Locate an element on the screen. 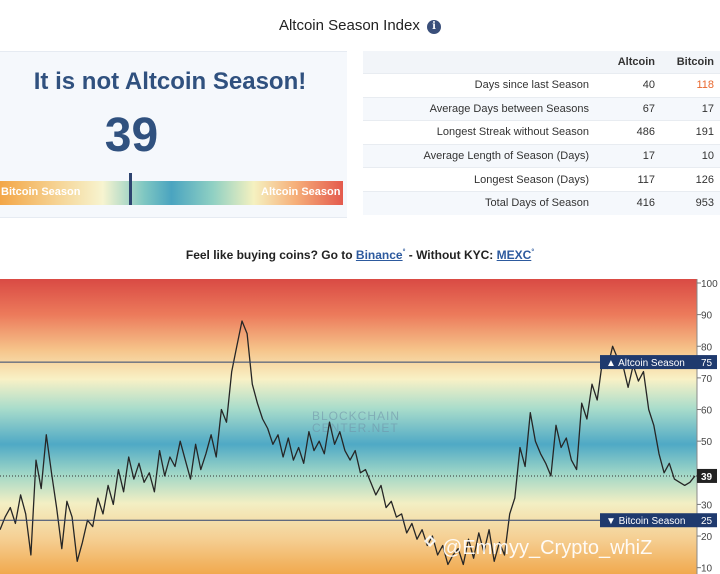  table-row: Longest Streak without Season 486 191 is located at coordinates (541, 132).